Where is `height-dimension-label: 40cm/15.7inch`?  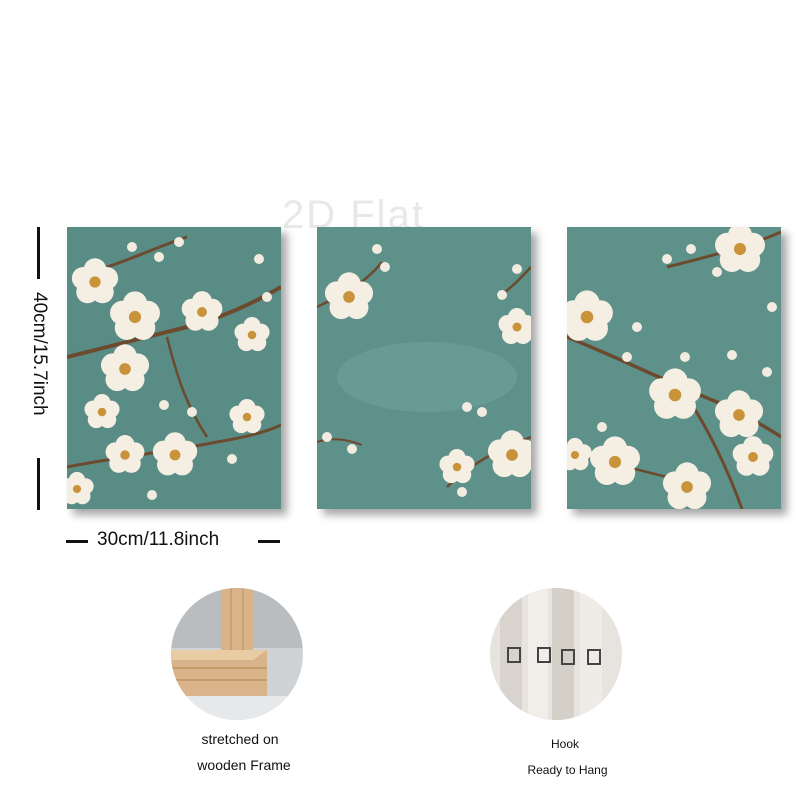
height-dimension-label: 40cm/15.7inch is located at coordinates (39, 354).